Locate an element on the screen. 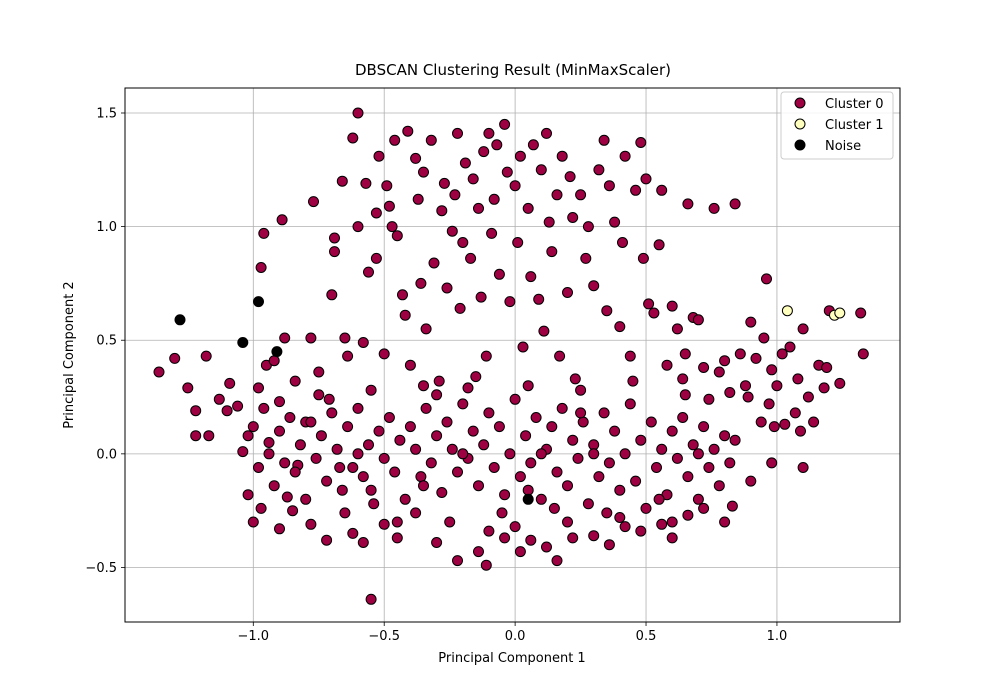 The height and width of the screenshot is (700, 1000). legend-label-cluster-1: Cluster 1 is located at coordinates (854, 125).